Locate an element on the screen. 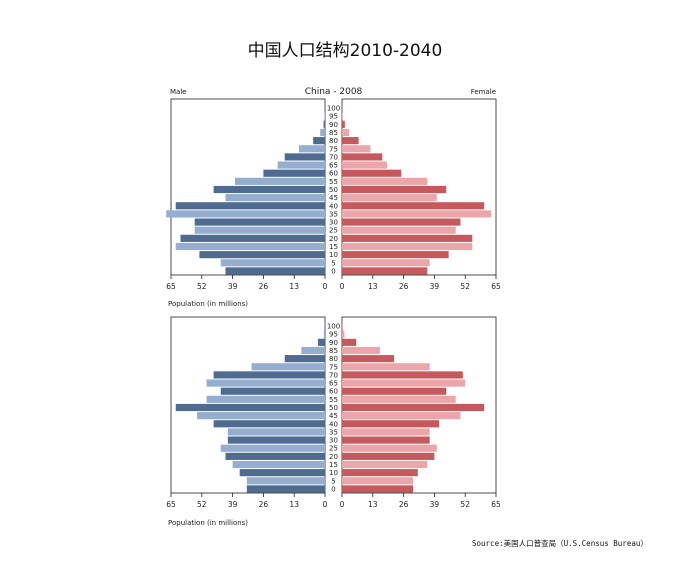 The width and height of the screenshot is (690, 567). age-label: 40 is located at coordinates (333, 206).